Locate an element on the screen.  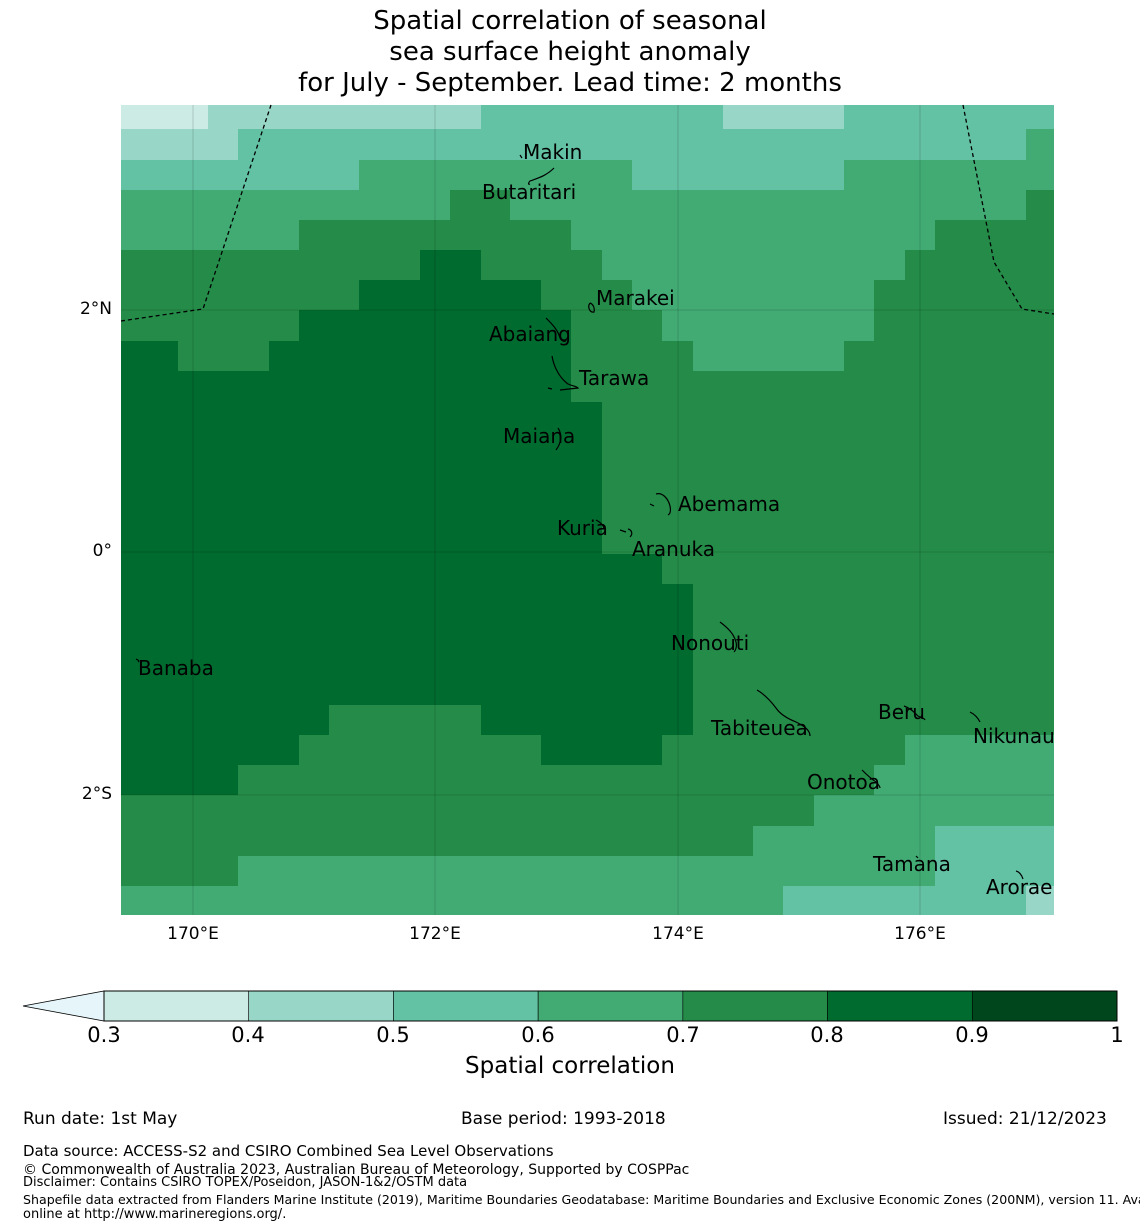
place-label-butaritari: Butaritari is located at coordinates (529, 192).